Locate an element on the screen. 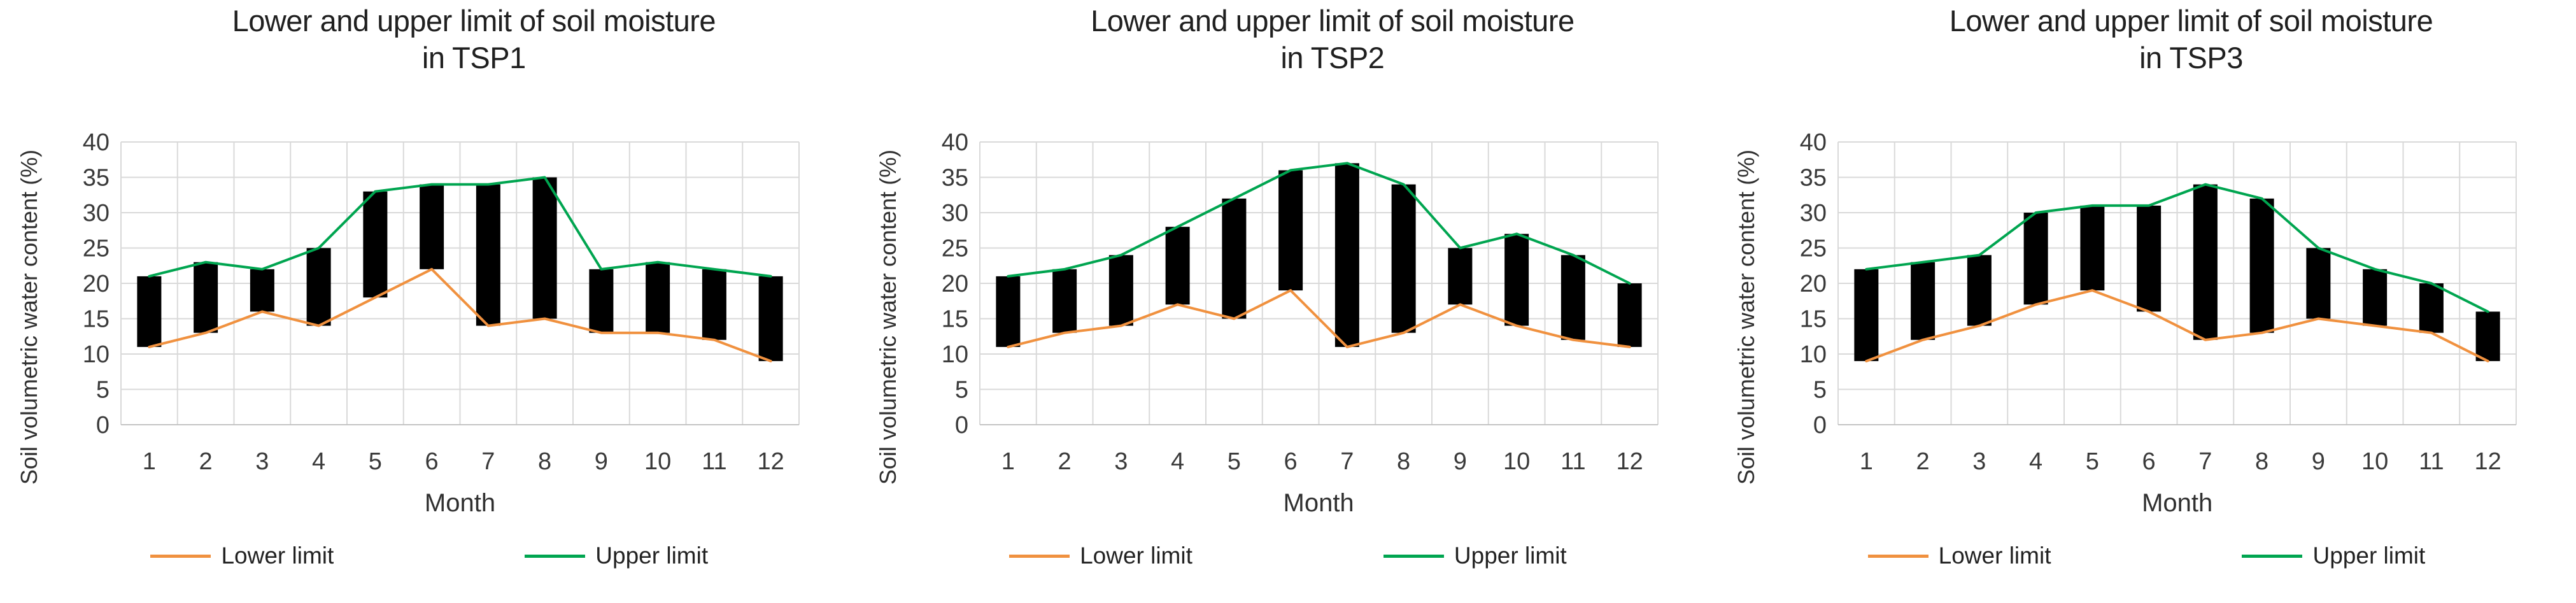 The width and height of the screenshot is (2576, 603). svg-text: 11 is located at coordinates (2431, 462).